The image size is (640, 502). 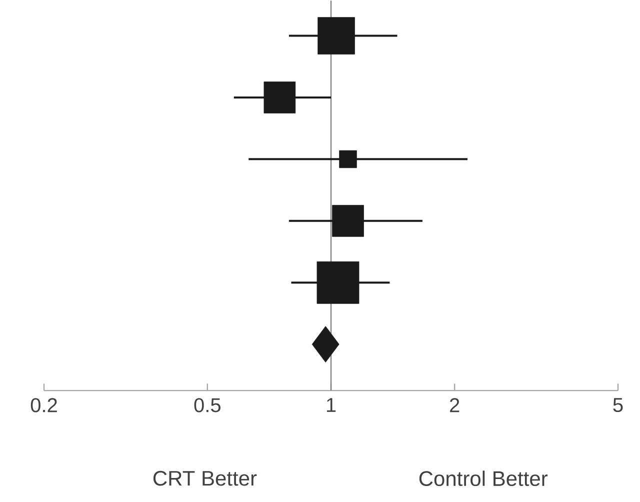 I want to click on x-tick-label: 2, so click(x=455, y=405).